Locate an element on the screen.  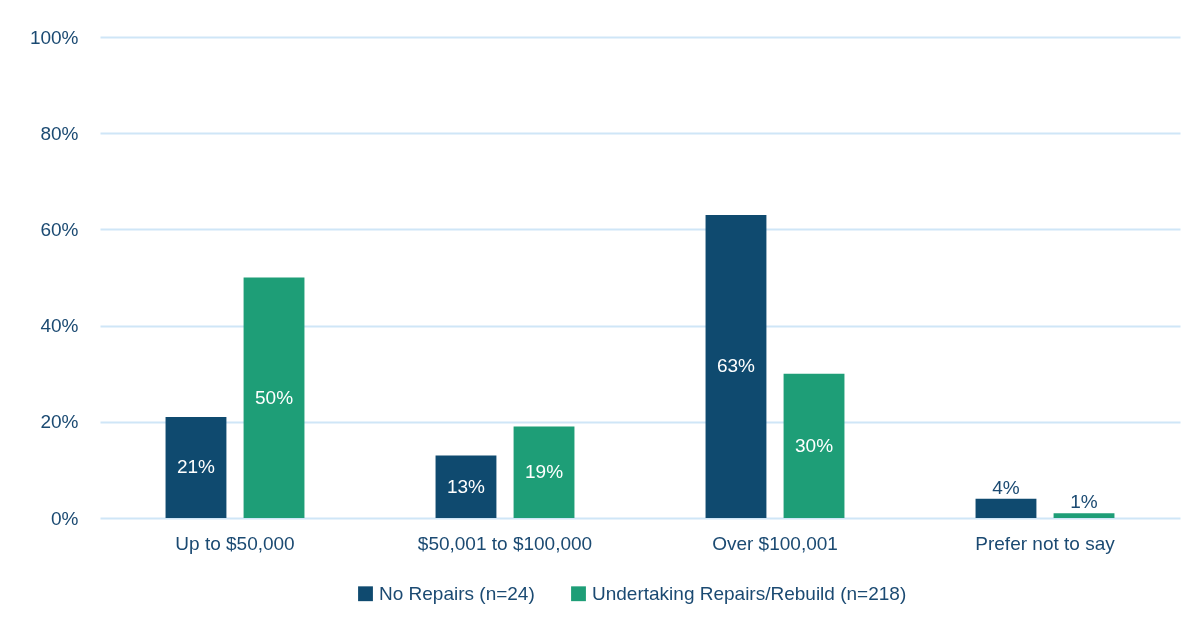
x-tick-label: Over $100,001 is located at coordinates (775, 543).